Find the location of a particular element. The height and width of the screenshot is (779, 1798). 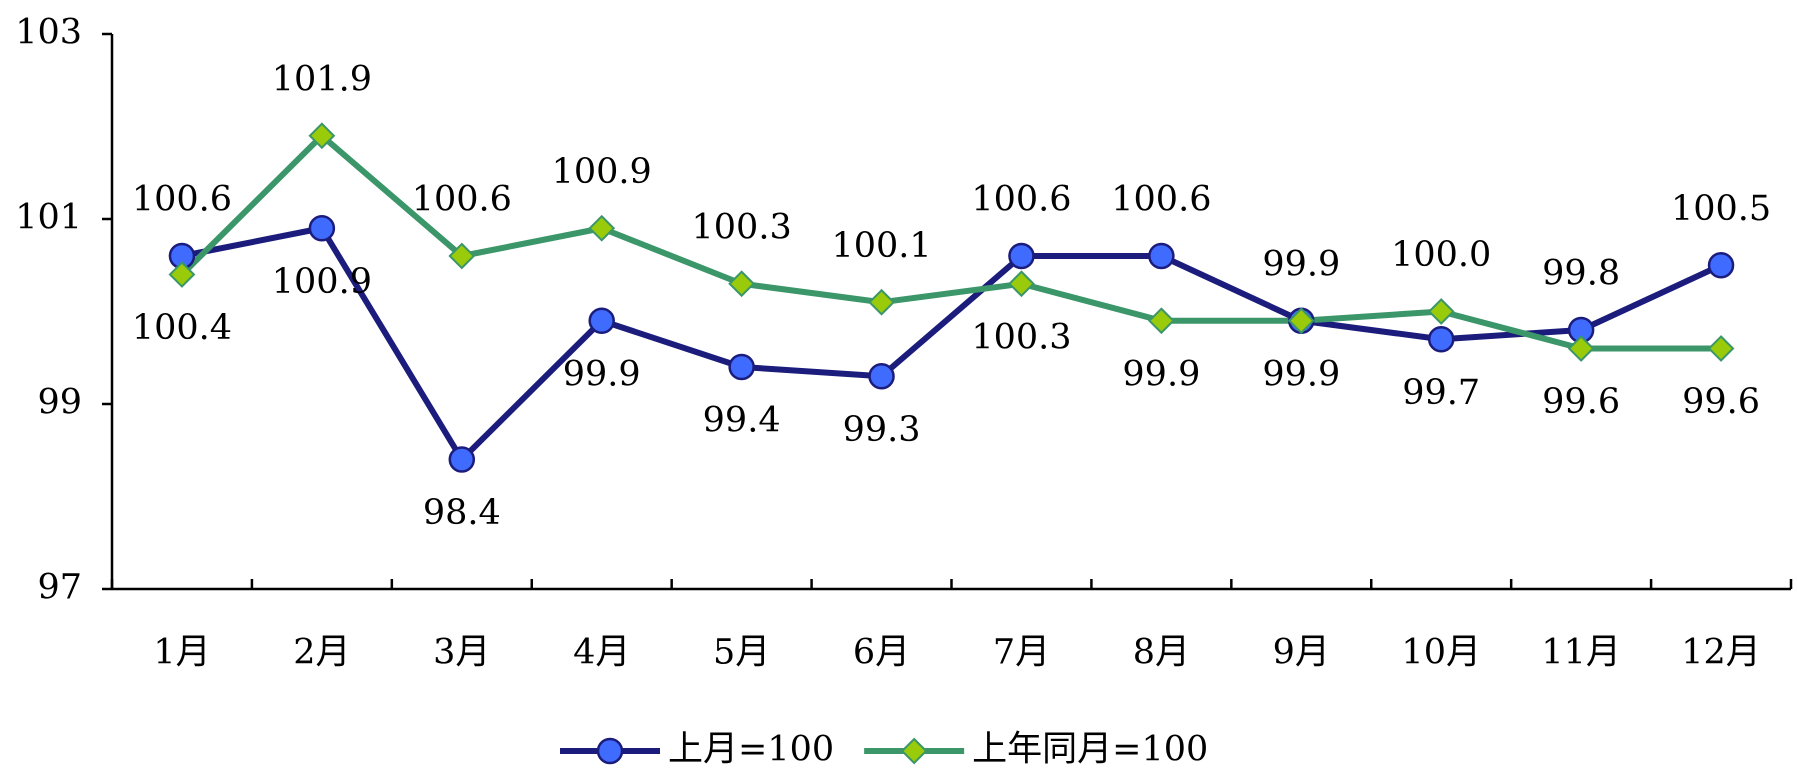

x-tick-label: 6月 is located at coordinates (881, 653).